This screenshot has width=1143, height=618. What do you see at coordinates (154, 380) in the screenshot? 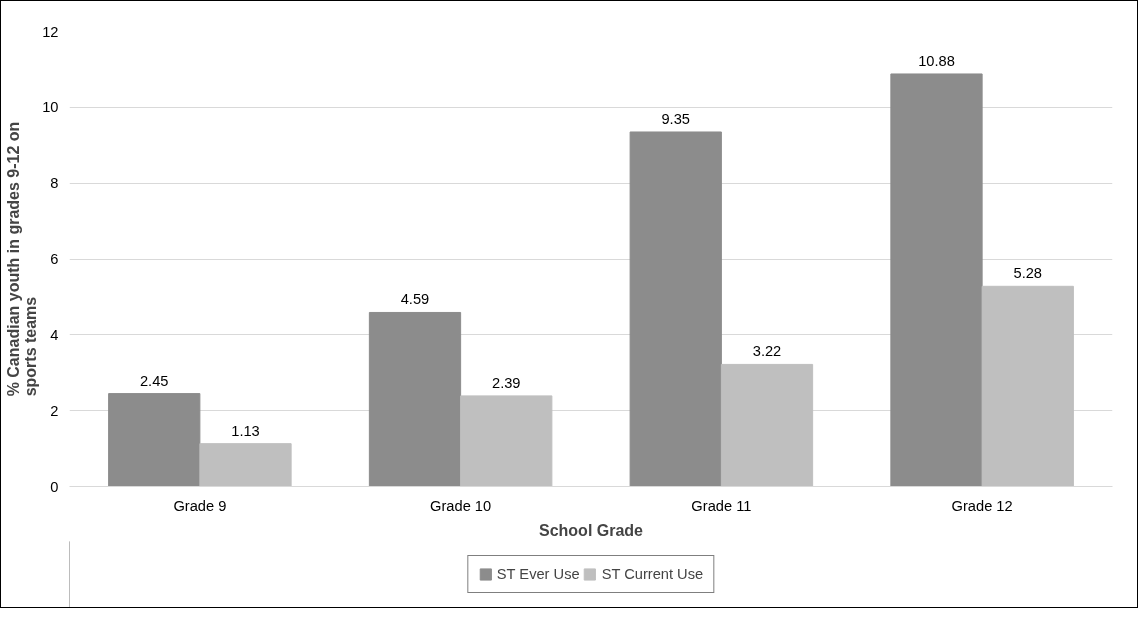
I see `data-label: 2.45` at bounding box center [154, 380].